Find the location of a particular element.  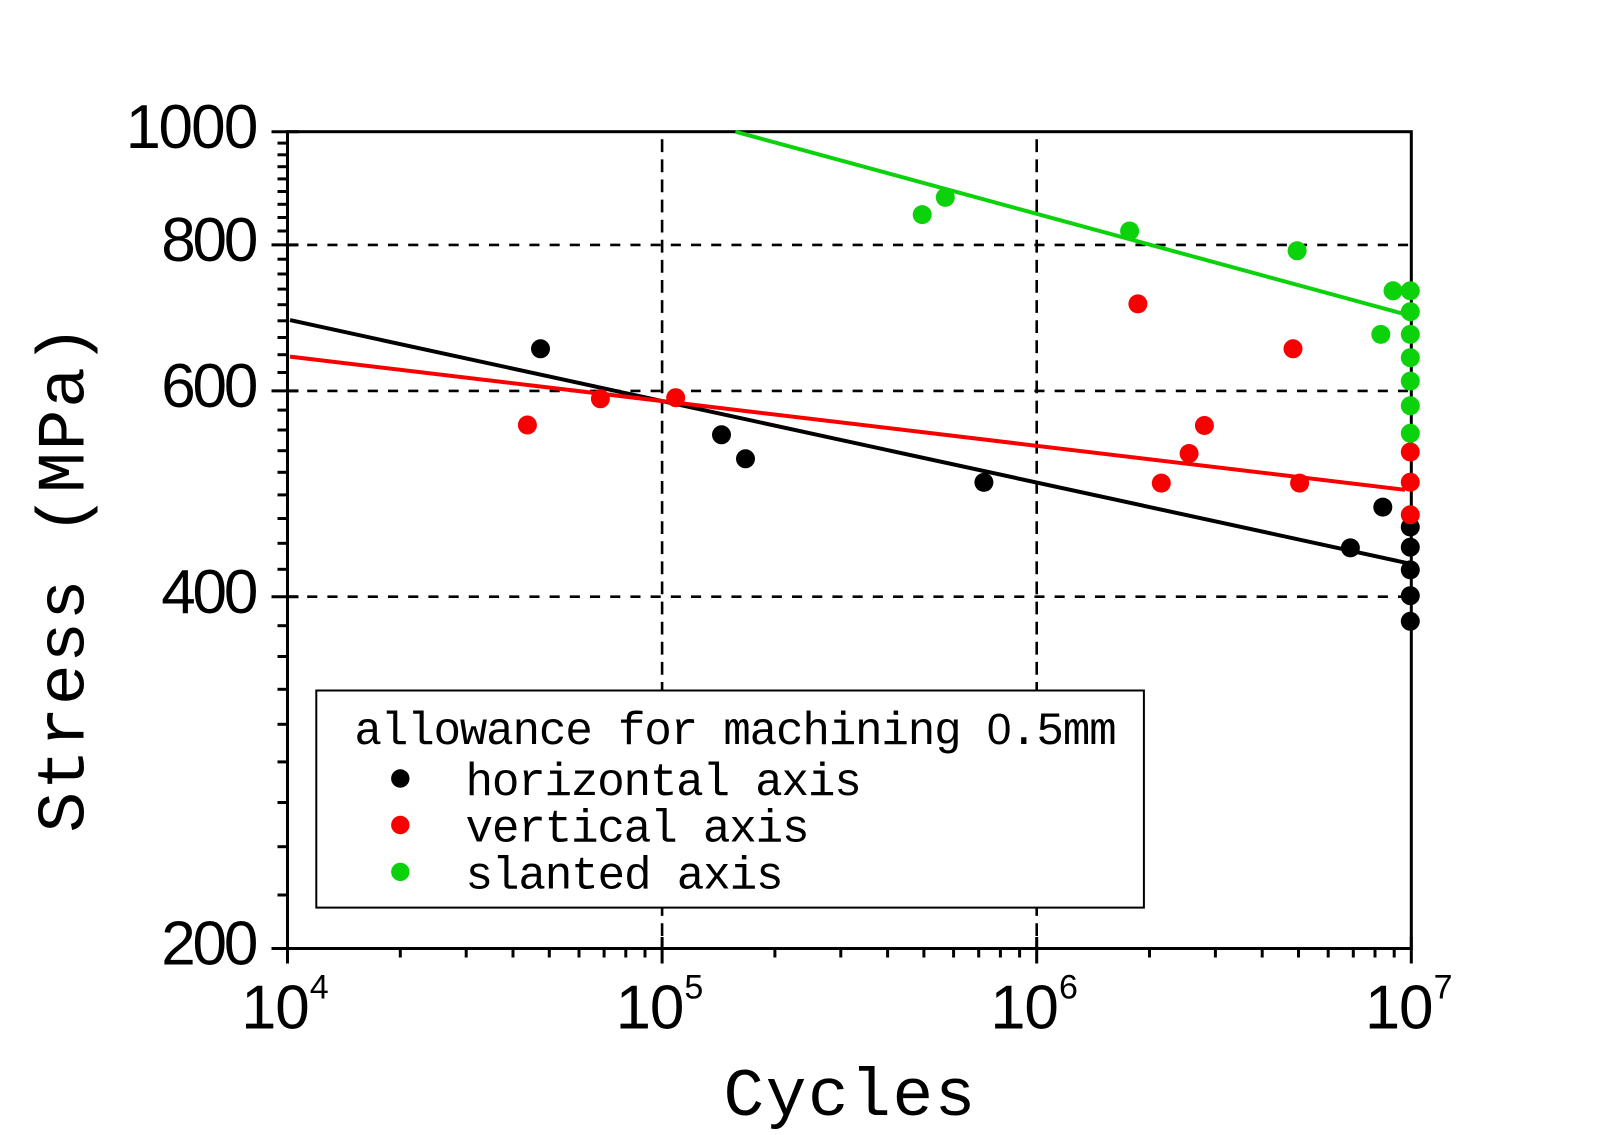

svg-text: 800 is located at coordinates (209, 240).